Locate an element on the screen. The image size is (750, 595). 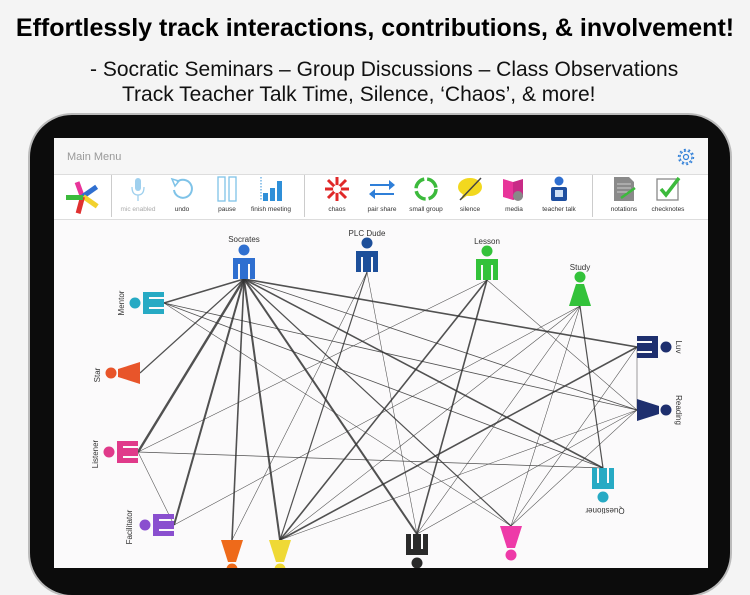
participant-study is located at coordinates (580, 289).